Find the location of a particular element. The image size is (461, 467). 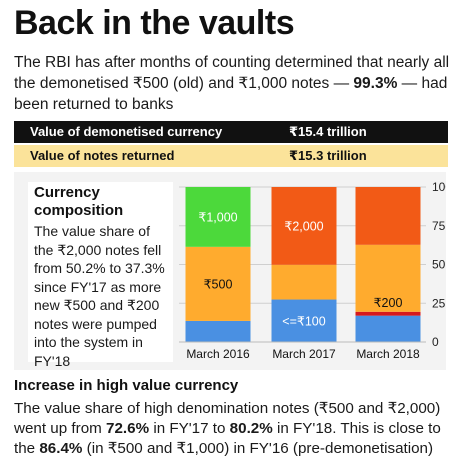

summary-row-label: Value of demonetised currency is located at coordinates (126, 131).